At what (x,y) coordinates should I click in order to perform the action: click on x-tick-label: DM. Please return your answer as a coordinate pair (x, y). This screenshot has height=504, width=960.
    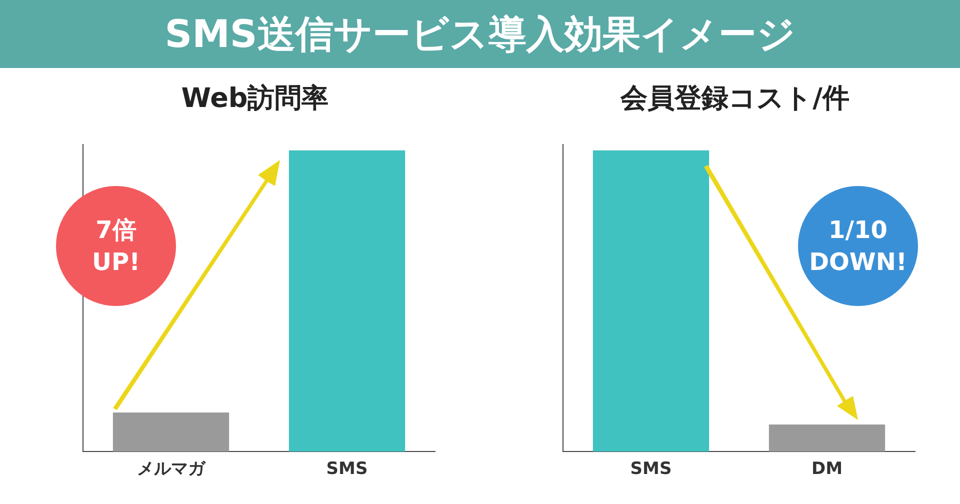
    Looking at the image, I should click on (827, 469).